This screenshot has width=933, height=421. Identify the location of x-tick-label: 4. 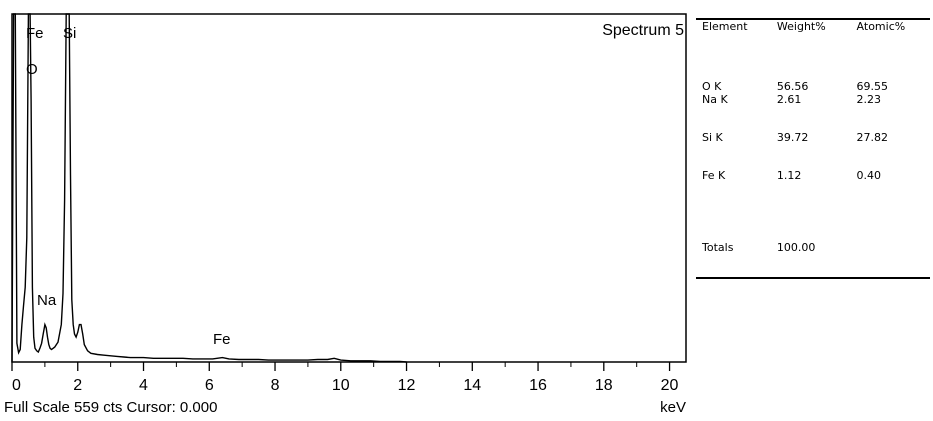
(143, 385).